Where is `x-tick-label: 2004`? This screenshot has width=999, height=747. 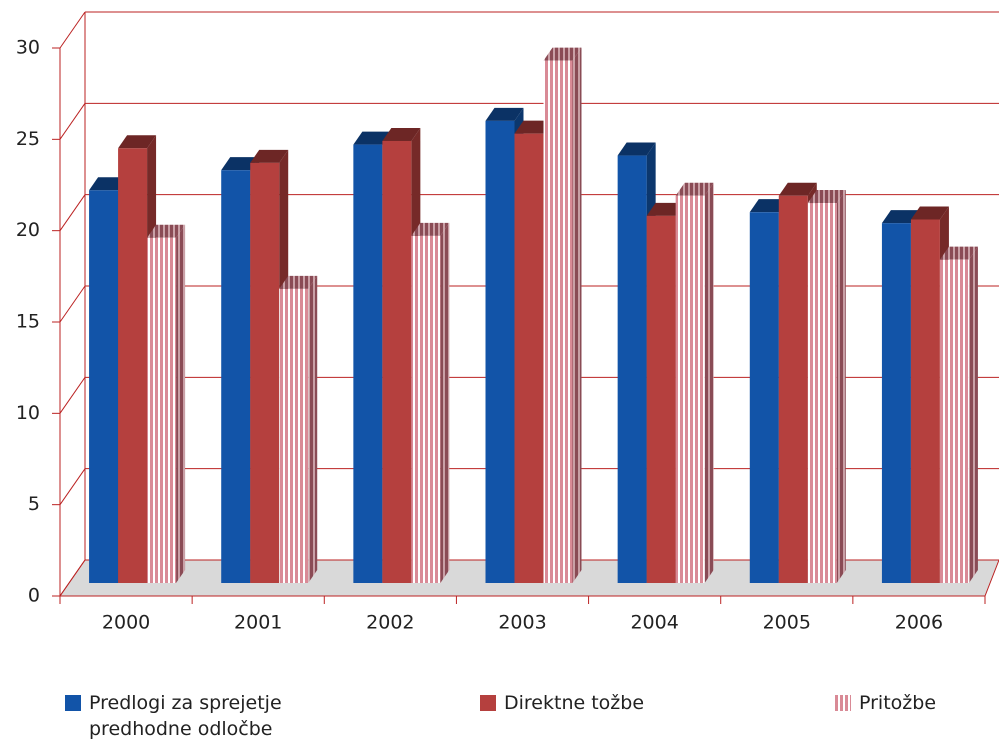 x-tick-label: 2004 is located at coordinates (654, 623).